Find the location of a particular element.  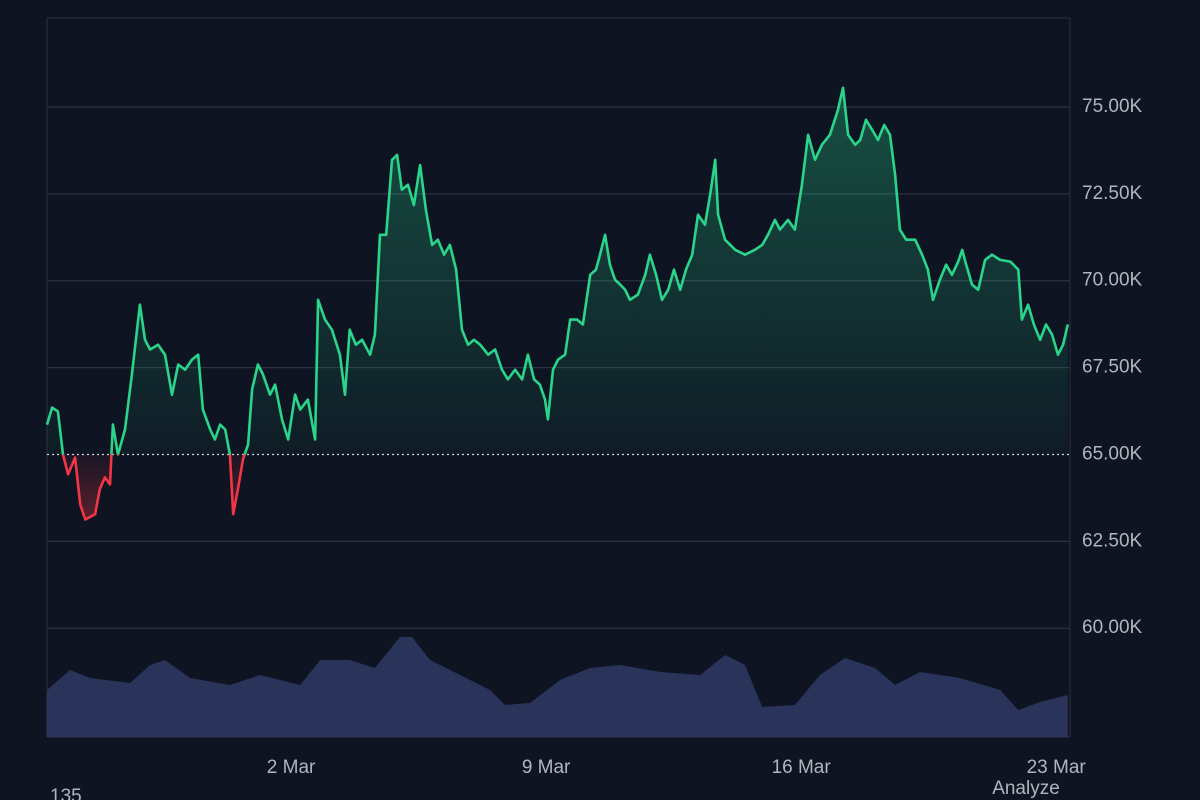

x-tick-label: 9 Mar is located at coordinates (546, 767).